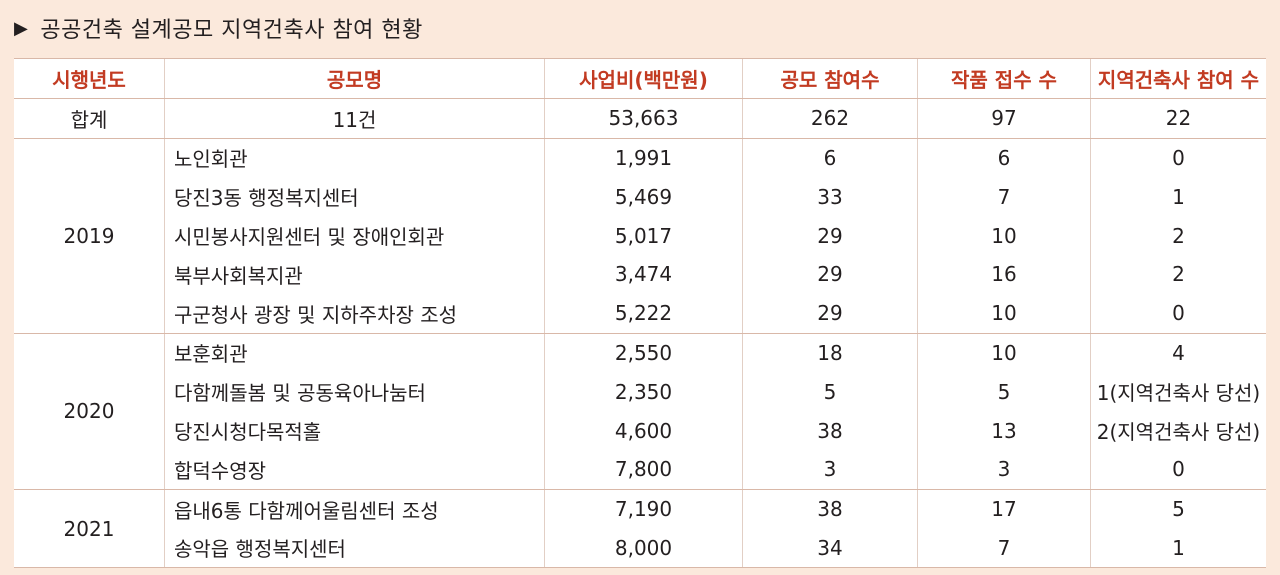 The image size is (1280, 575). Describe the element at coordinates (644, 313) in the screenshot. I see `budget-cell: 5,222` at that location.